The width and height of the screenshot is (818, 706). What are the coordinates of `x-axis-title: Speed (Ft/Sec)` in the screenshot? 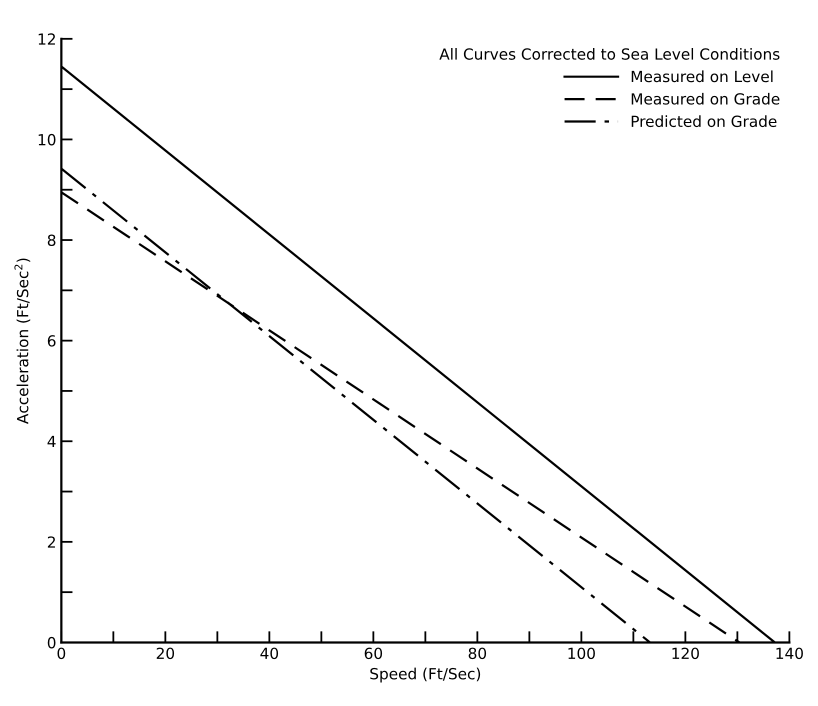 It's located at (425, 675).